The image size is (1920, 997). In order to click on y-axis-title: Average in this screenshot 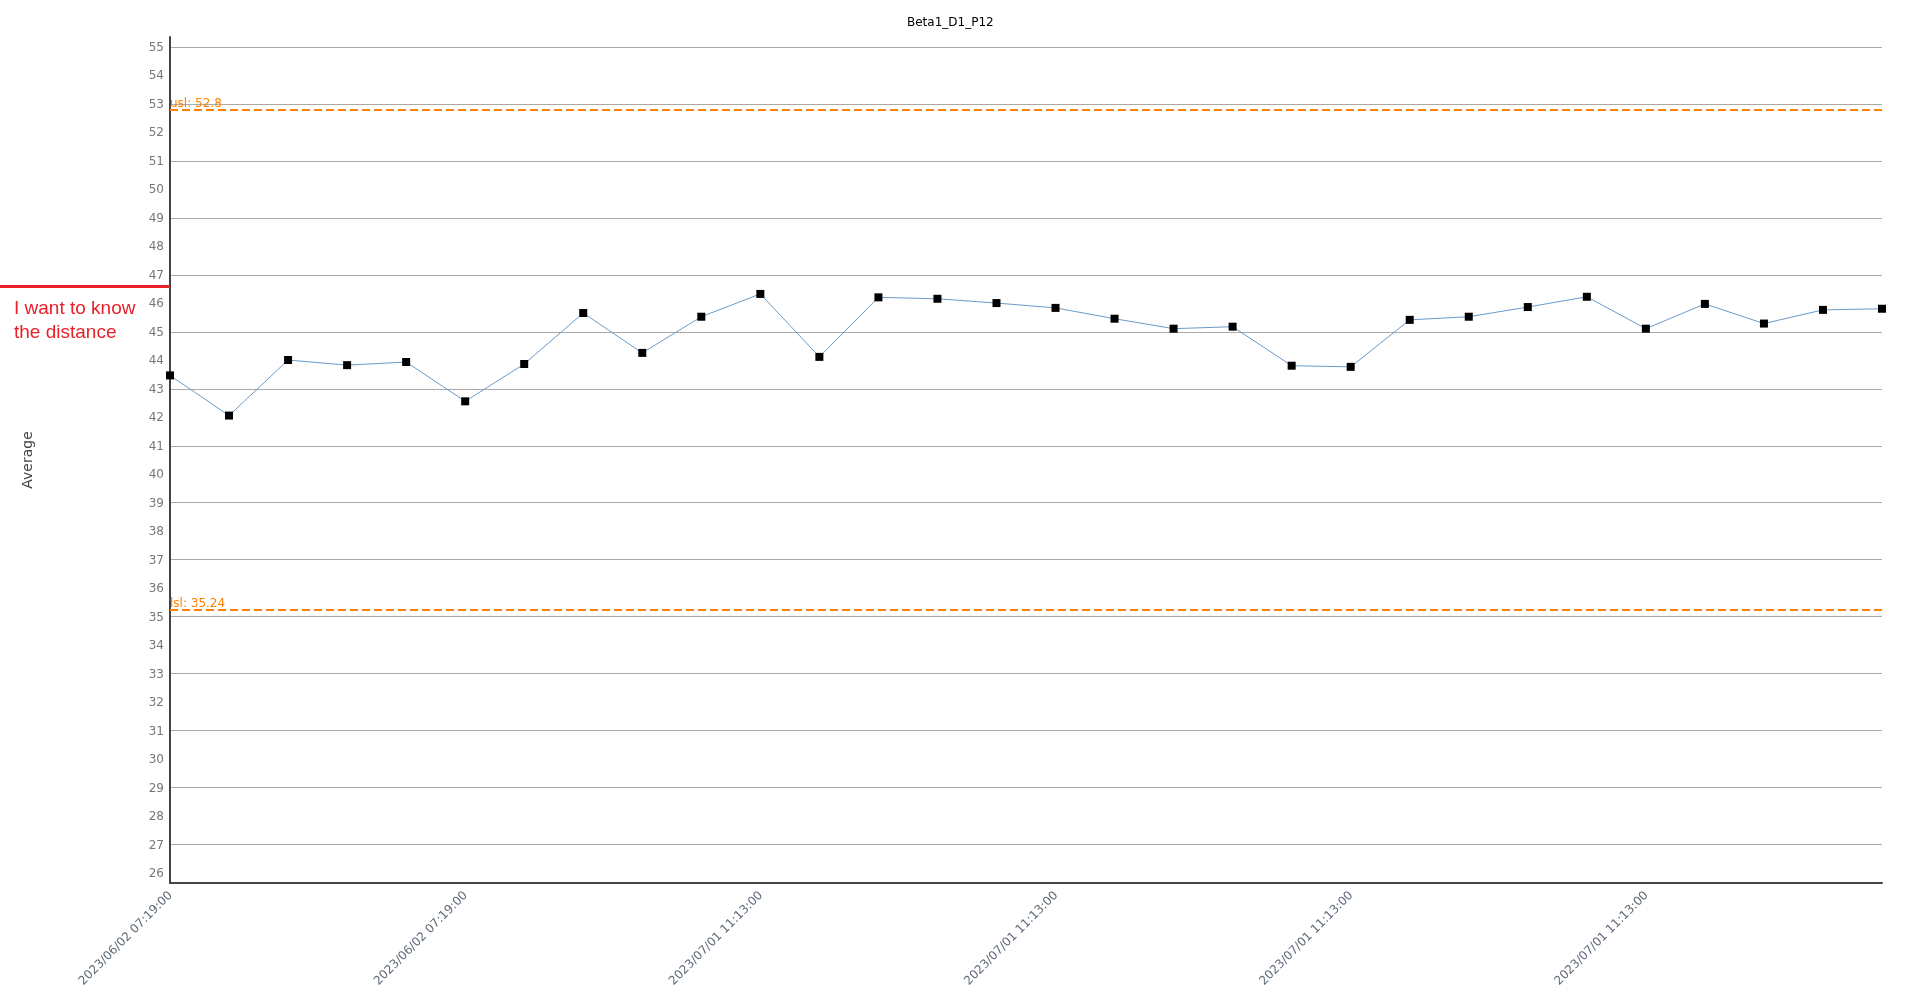, I will do `click(27, 460)`.